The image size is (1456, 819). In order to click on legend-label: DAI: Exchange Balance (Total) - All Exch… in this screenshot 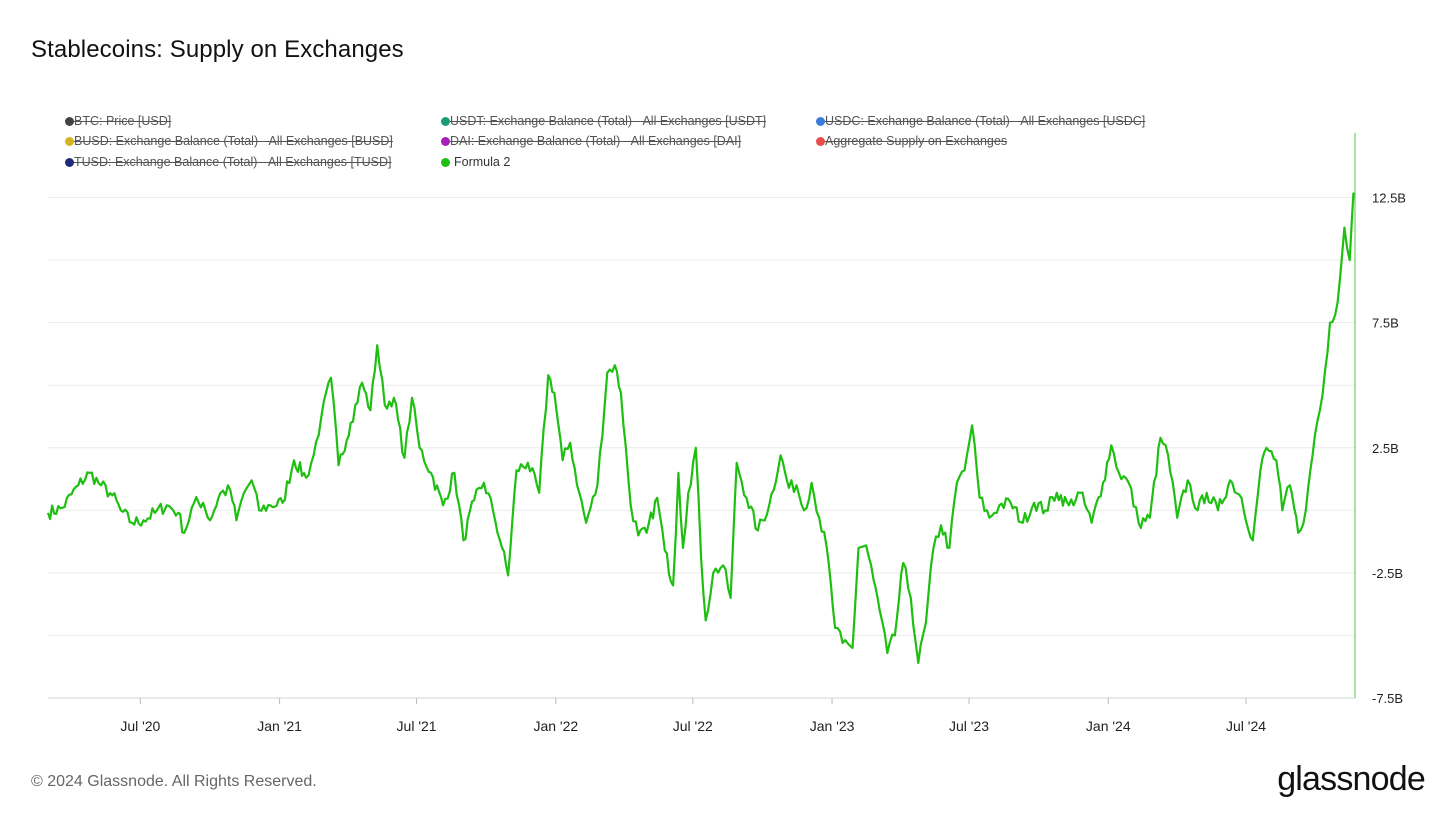, I will do `click(596, 141)`.